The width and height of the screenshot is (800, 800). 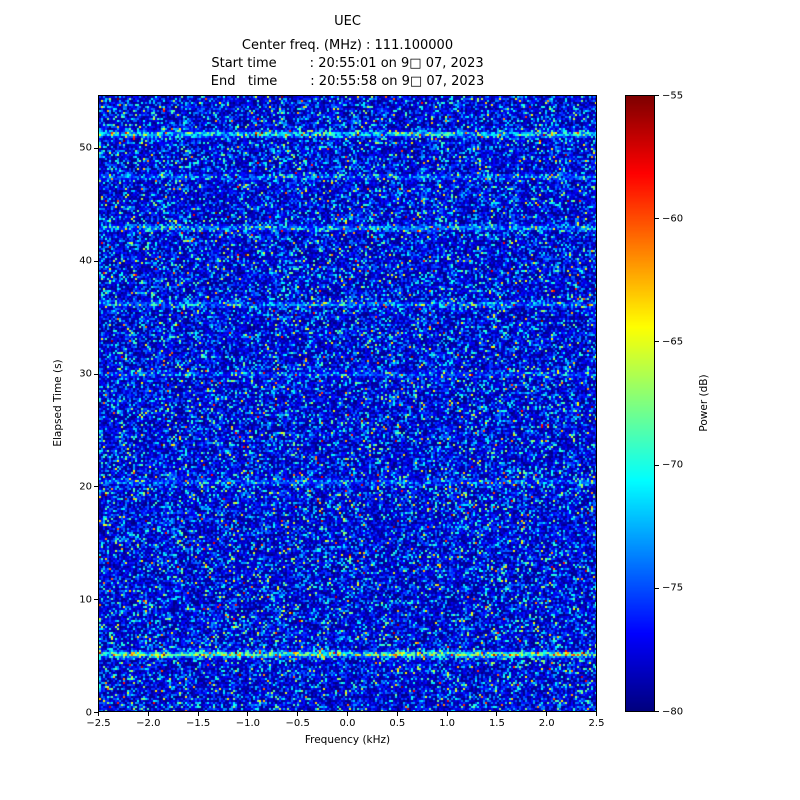 What do you see at coordinates (297, 723) in the screenshot?
I see `x-tick-label: −0.5` at bounding box center [297, 723].